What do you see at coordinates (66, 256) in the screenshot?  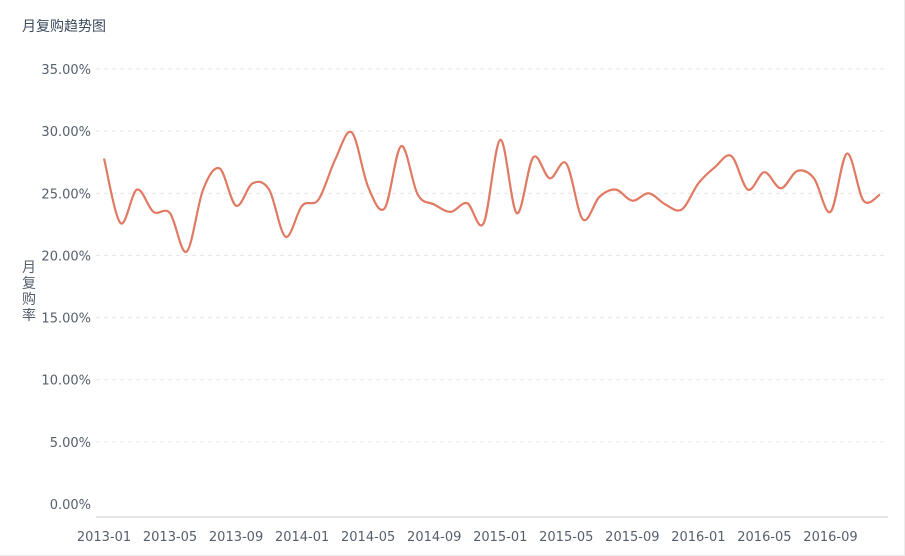 I see `y-tick-label: 20.00%` at bounding box center [66, 256].